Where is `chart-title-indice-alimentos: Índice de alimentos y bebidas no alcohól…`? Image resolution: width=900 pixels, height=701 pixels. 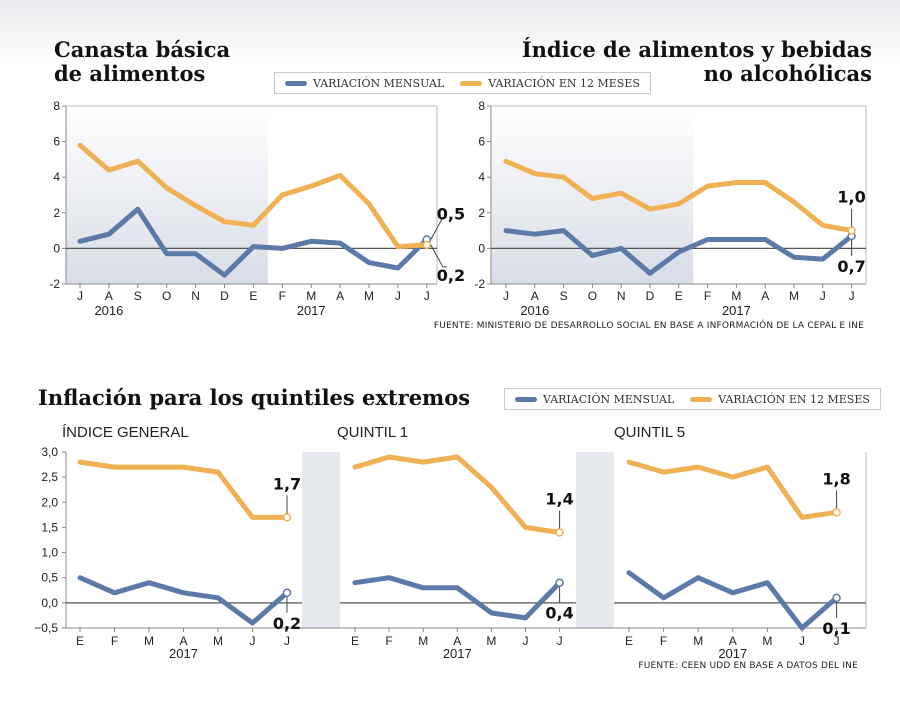 chart-title-indice-alimentos: Índice de alimentos y bebidas no alcohól… is located at coordinates (697, 62).